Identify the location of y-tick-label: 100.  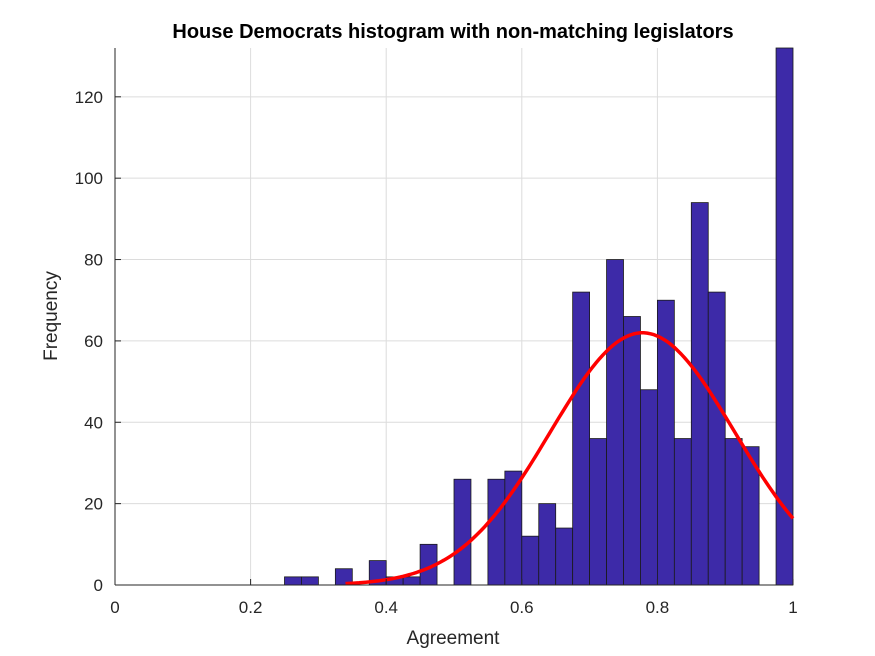
(89, 178).